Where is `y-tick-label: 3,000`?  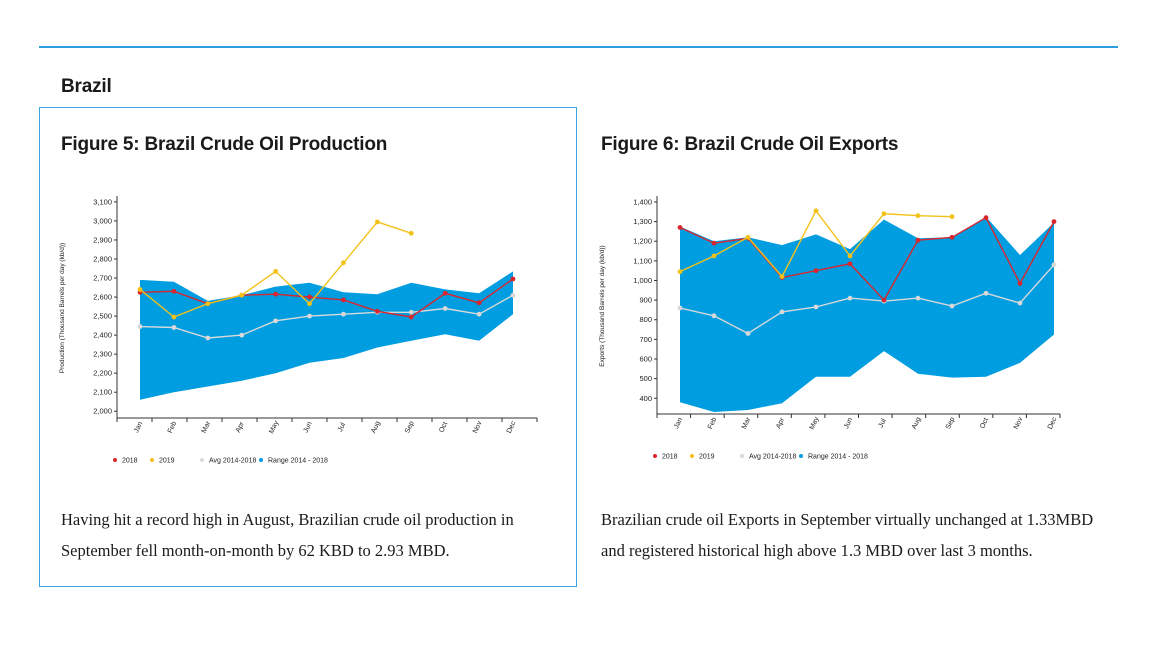 y-tick-label: 3,000 is located at coordinates (102, 220).